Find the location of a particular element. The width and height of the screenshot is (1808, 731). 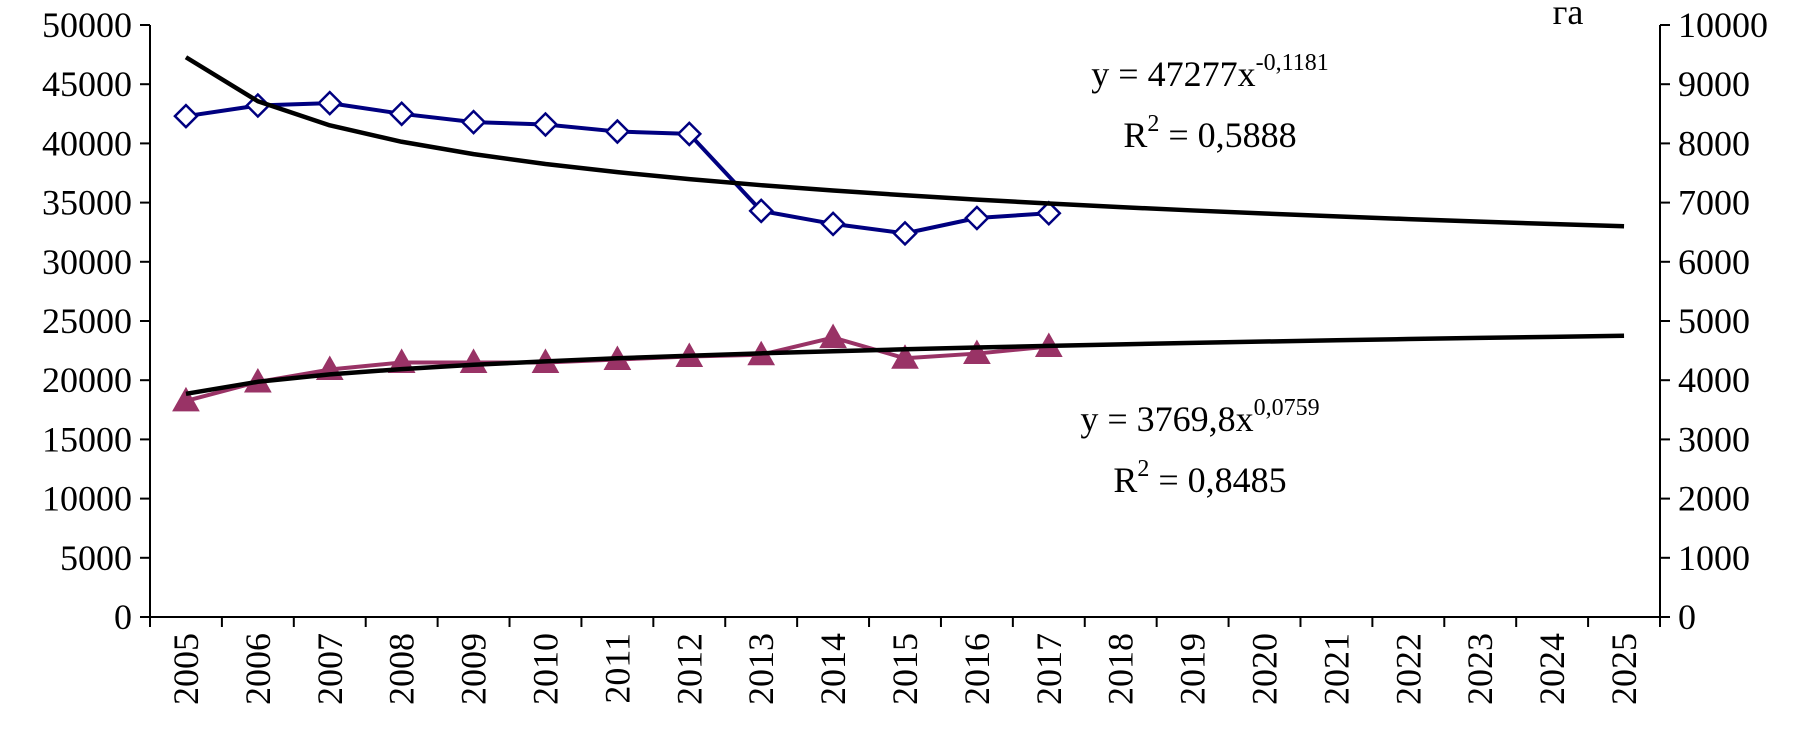

y-tick-label: 40000 is located at coordinates (87, 143).